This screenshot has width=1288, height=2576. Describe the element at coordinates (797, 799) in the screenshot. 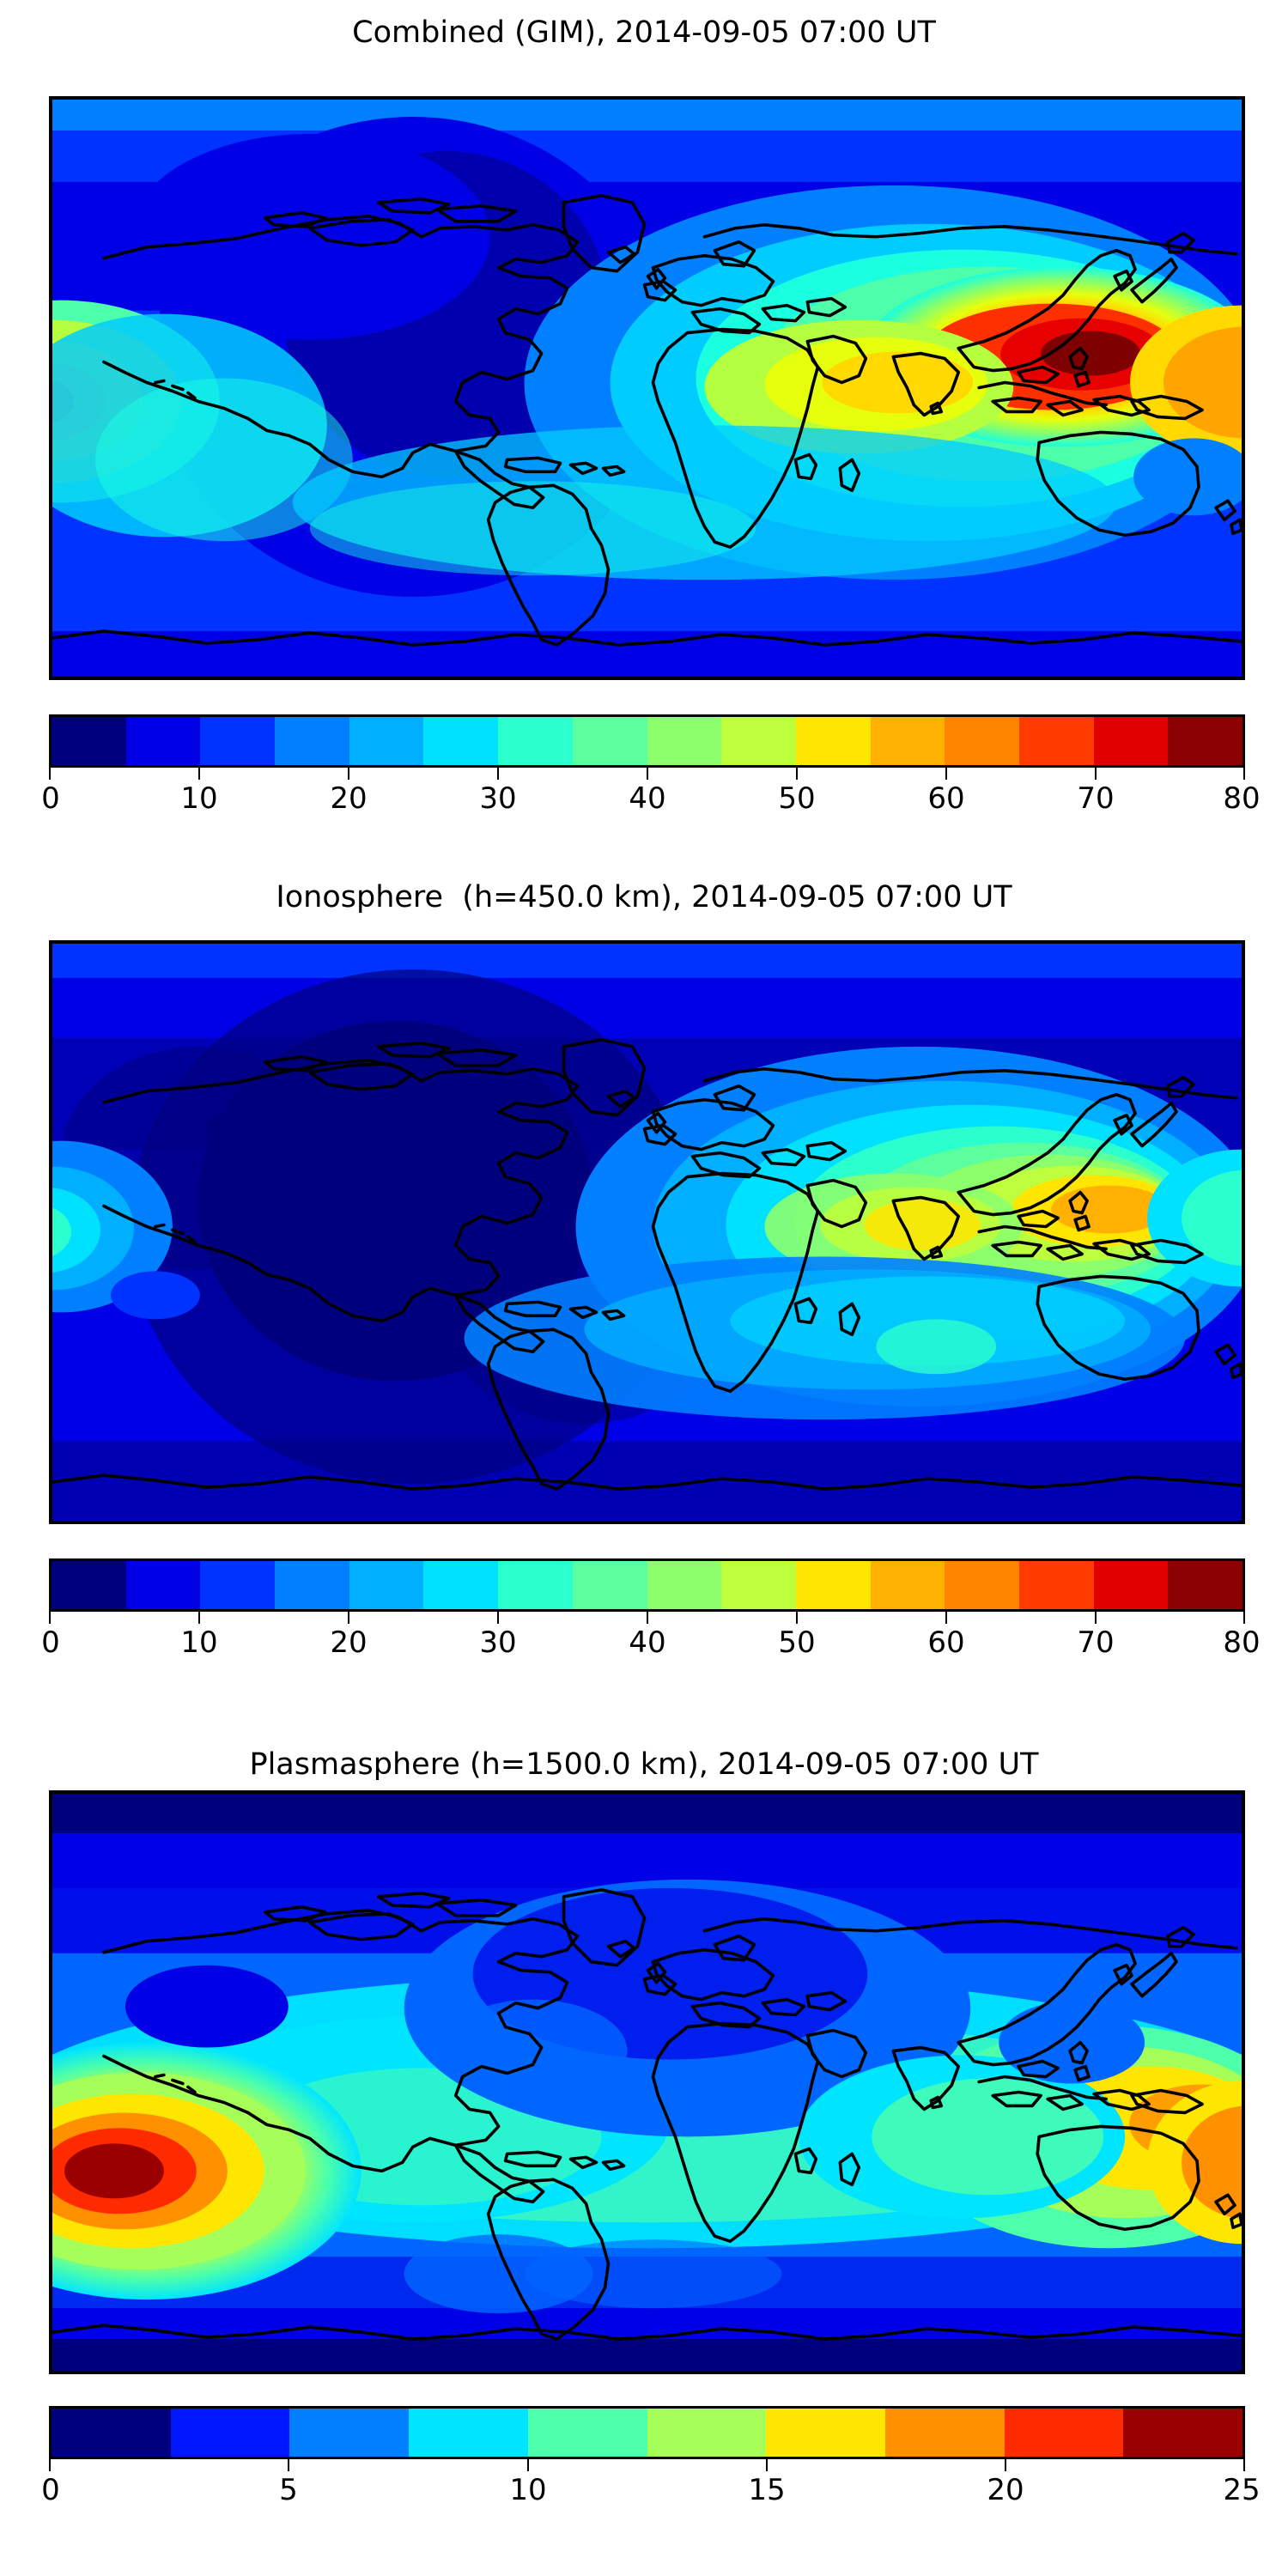

I see `cbar-tick-label: 50` at that location.